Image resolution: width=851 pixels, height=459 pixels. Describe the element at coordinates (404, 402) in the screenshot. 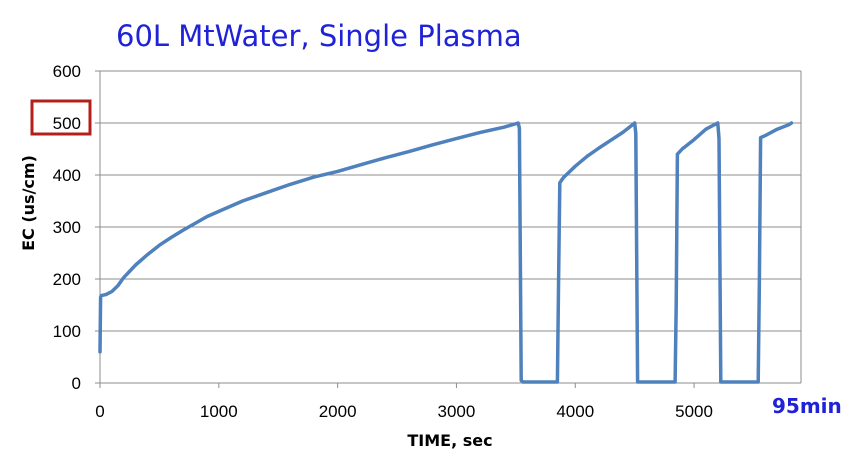

I see `x-tick-labels: 0 1000 2000 3000 4000 5000` at that location.